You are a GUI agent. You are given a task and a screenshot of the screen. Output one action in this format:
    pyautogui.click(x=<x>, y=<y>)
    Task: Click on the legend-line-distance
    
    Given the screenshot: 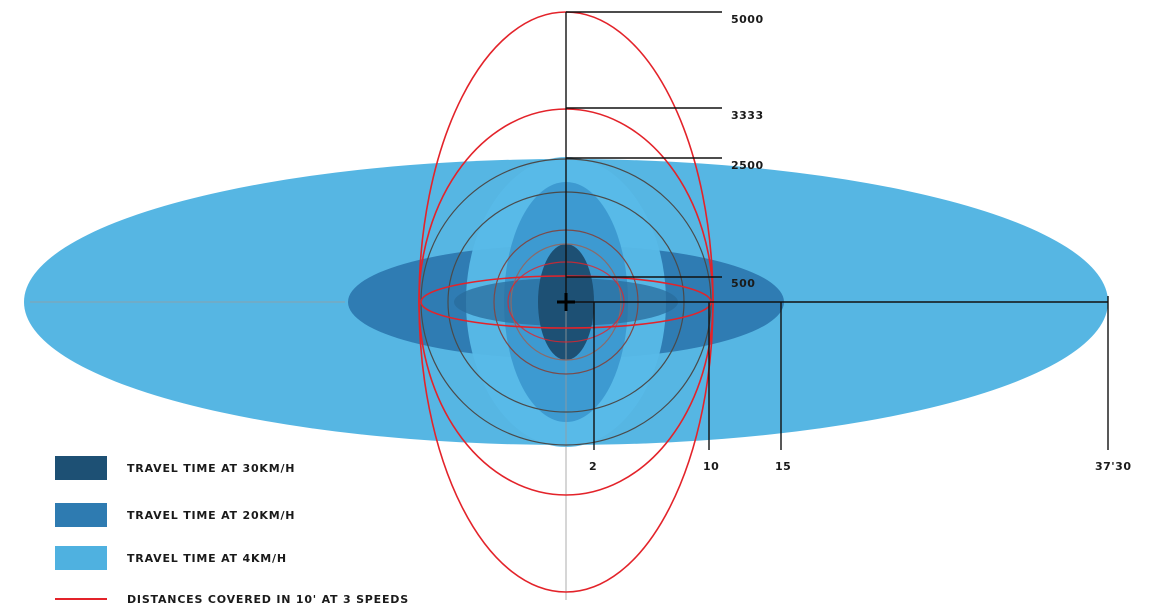 What is the action you would take?
    pyautogui.click(x=81, y=599)
    